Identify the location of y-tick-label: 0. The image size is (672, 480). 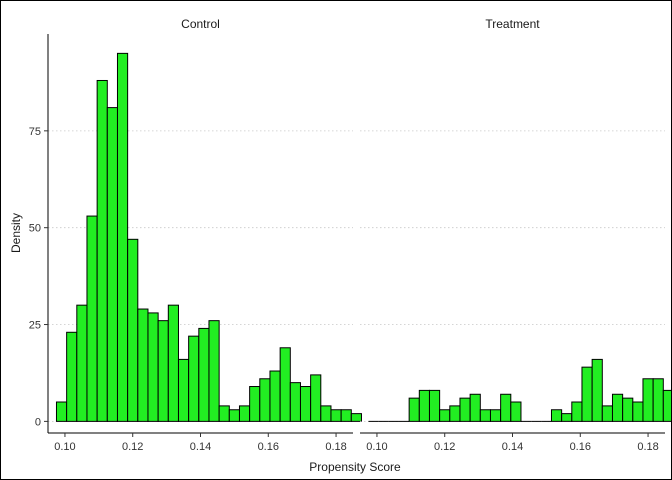
(38, 422).